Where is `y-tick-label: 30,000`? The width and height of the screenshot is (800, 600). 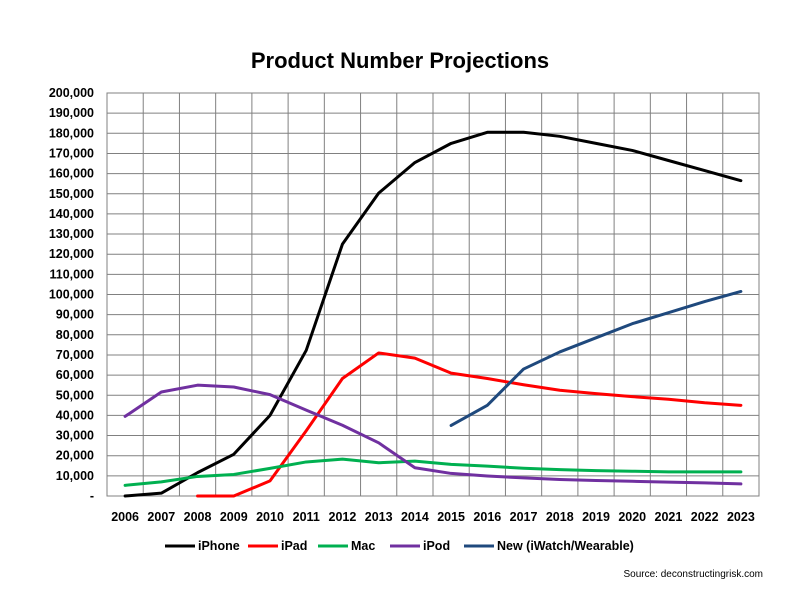 y-tick-label: 30,000 is located at coordinates (75, 436).